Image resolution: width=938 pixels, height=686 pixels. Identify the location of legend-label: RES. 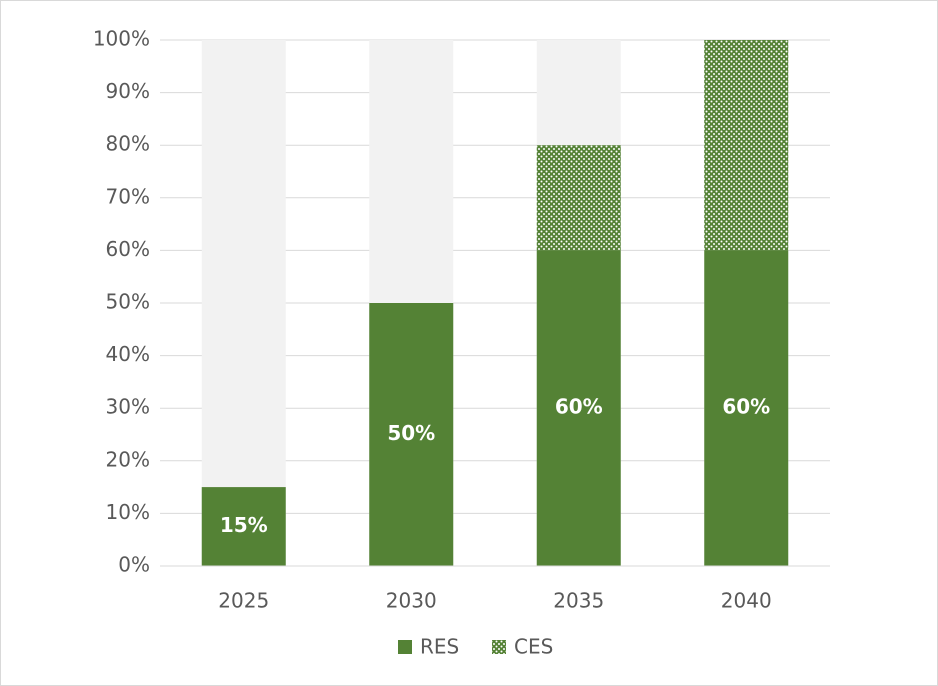
(439, 647).